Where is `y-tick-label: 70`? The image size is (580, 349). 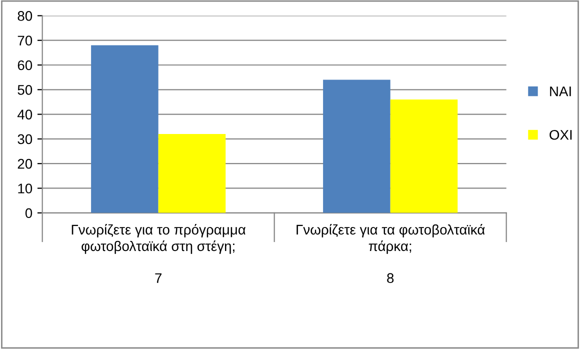
y-tick-label: 70 is located at coordinates (25, 41).